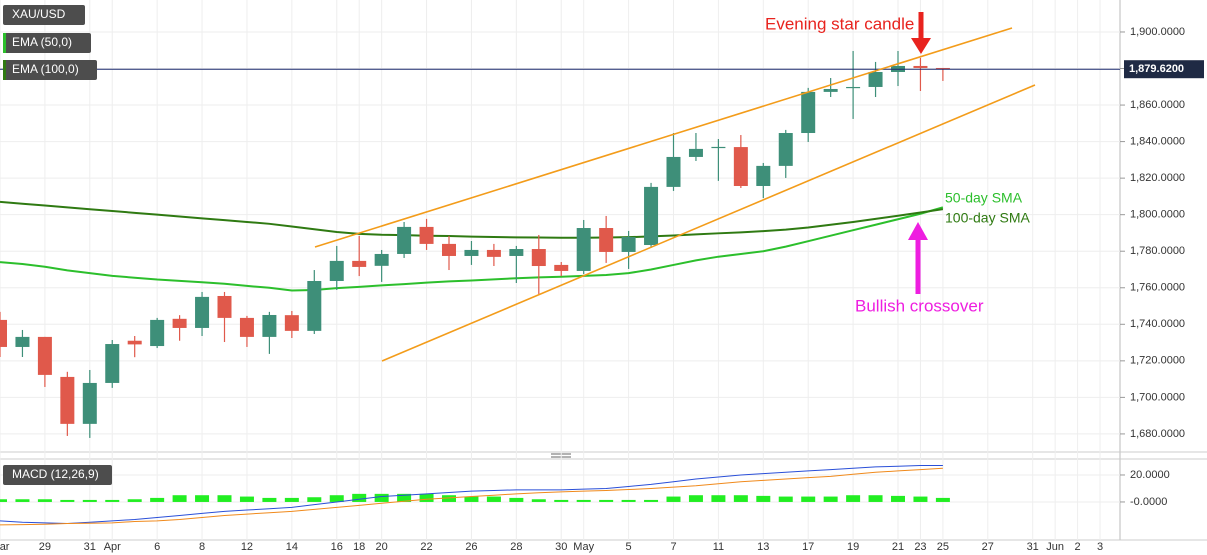  What do you see at coordinates (426, 547) in the screenshot?
I see `x-tick-label: 22` at bounding box center [426, 547].